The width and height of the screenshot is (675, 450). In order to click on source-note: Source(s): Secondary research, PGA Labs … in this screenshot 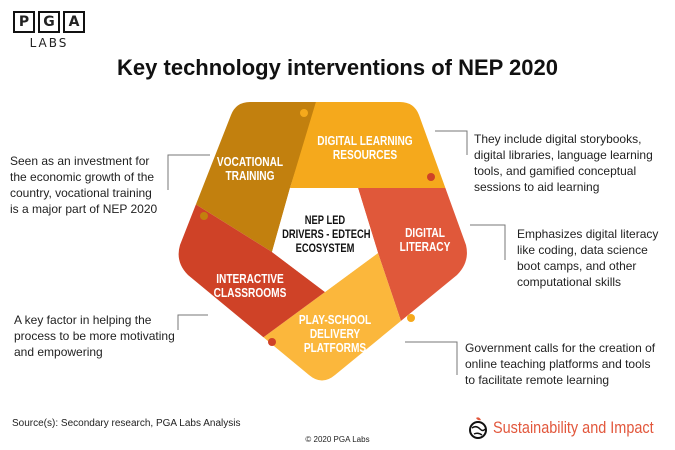, I will do `click(126, 423)`.